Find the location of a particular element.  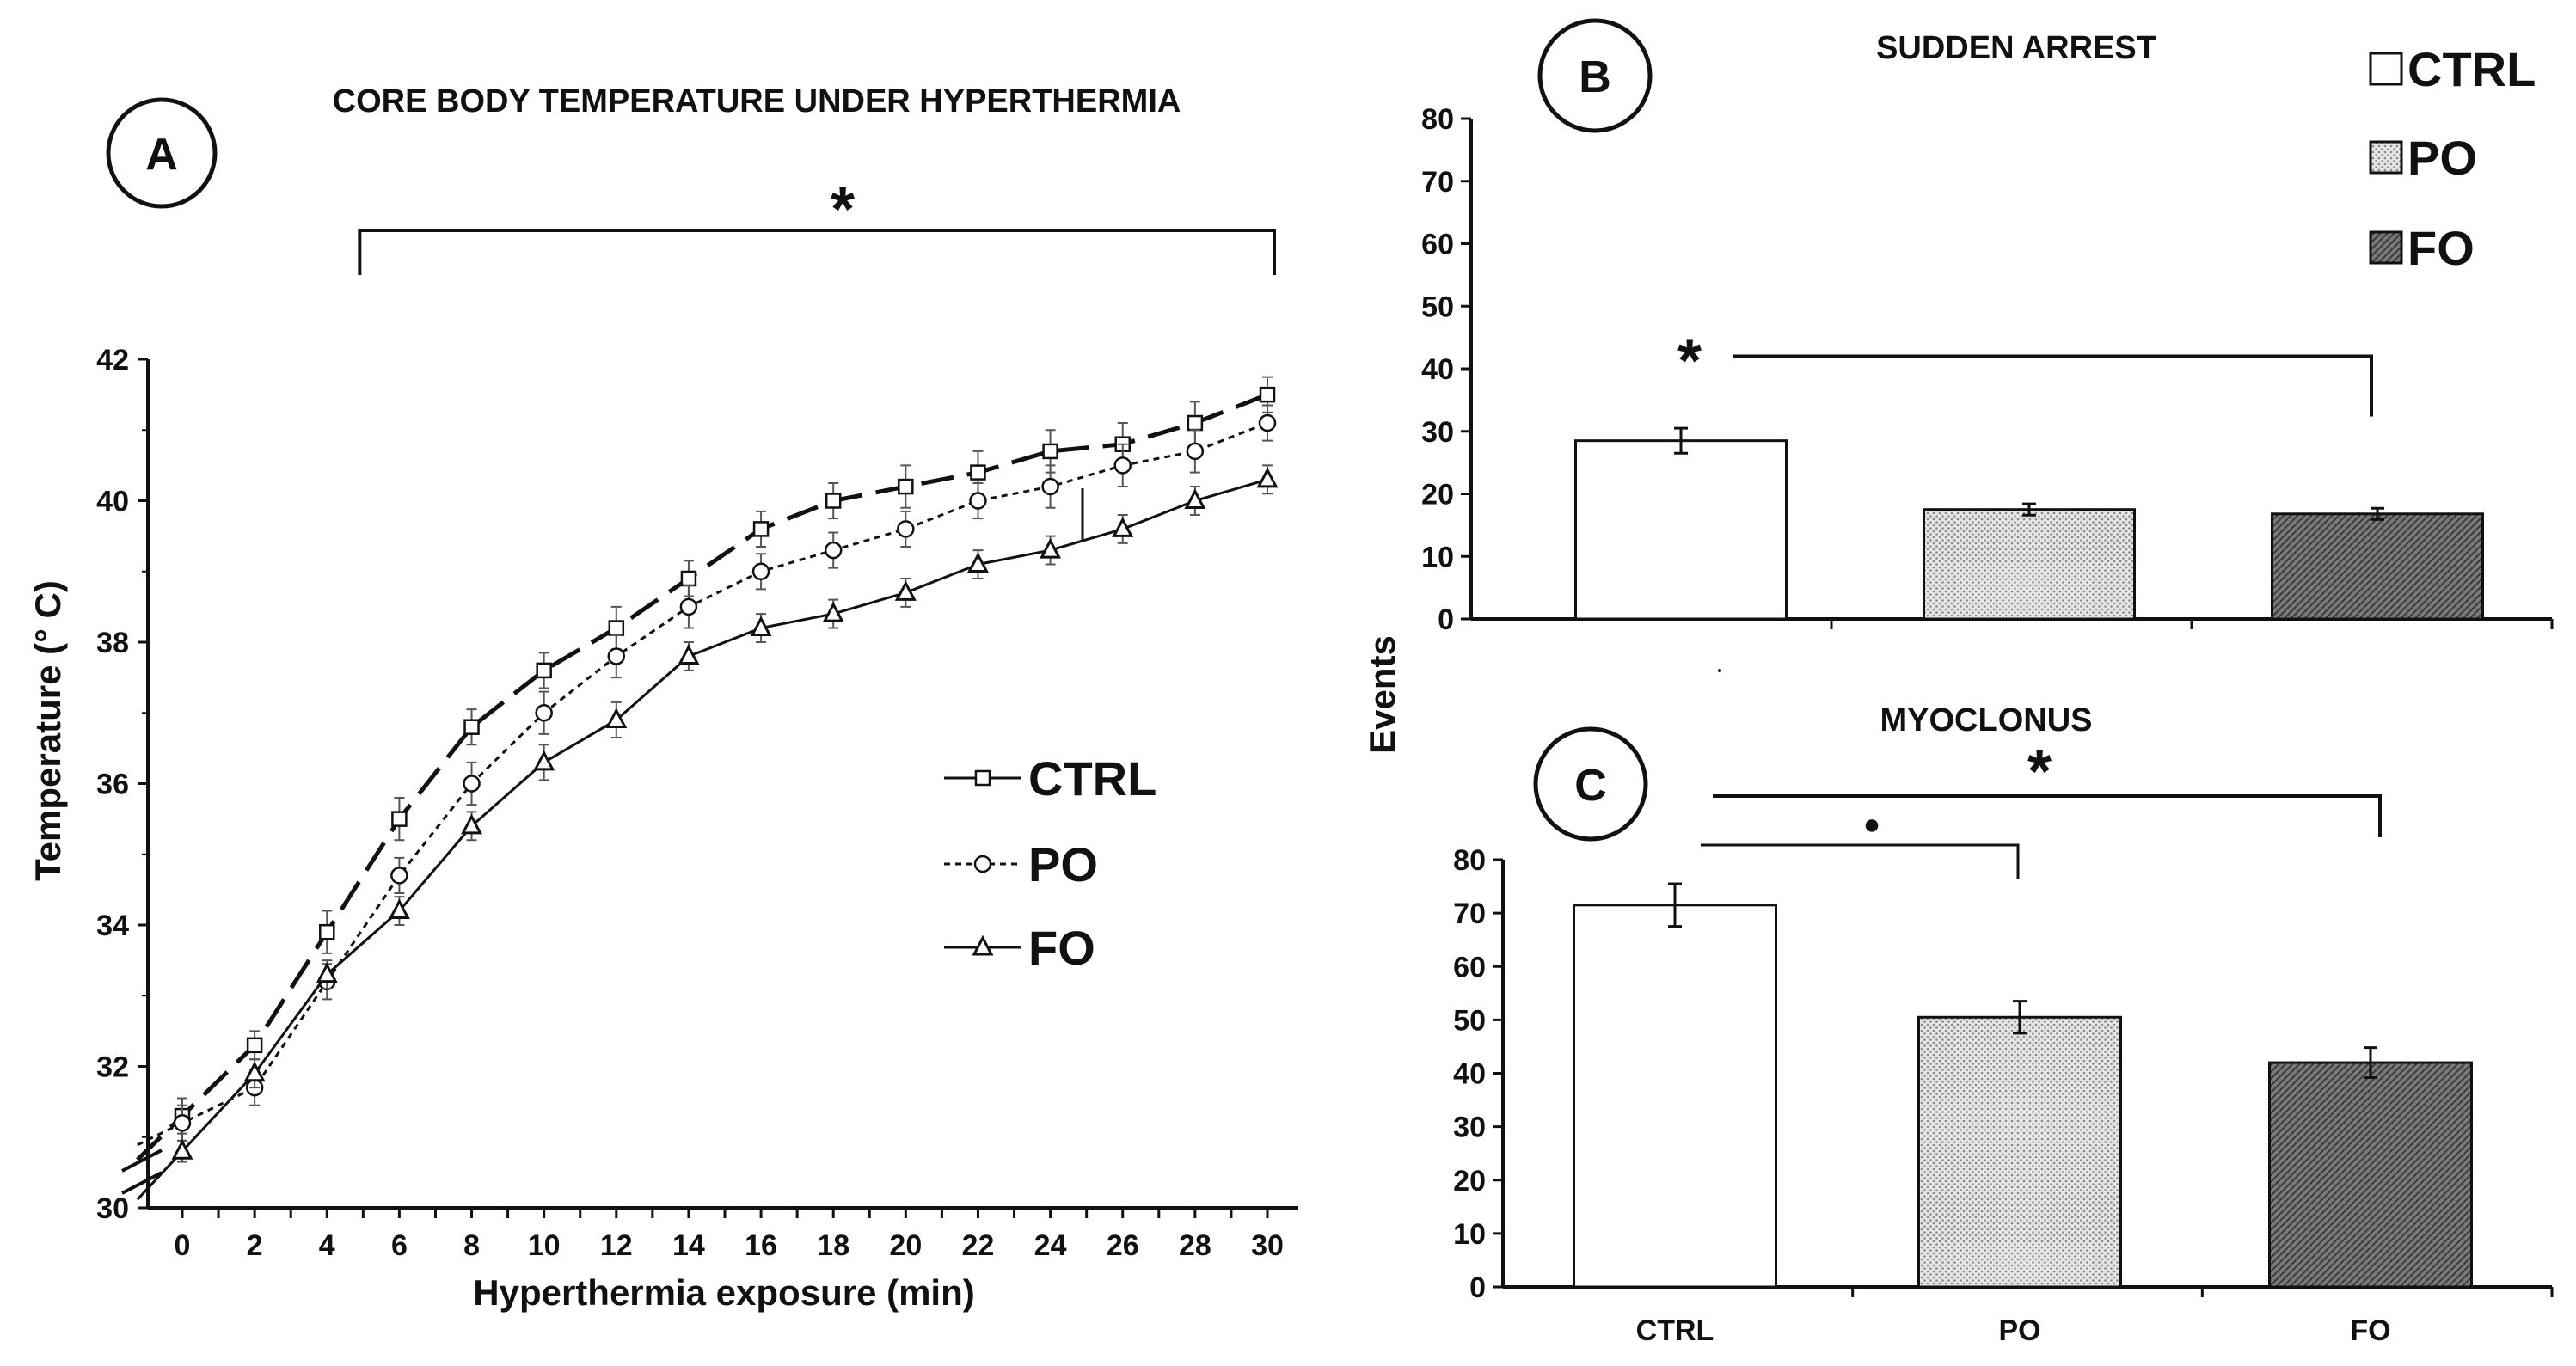

panel-a-y-tick-label: 38 is located at coordinates (113, 643).